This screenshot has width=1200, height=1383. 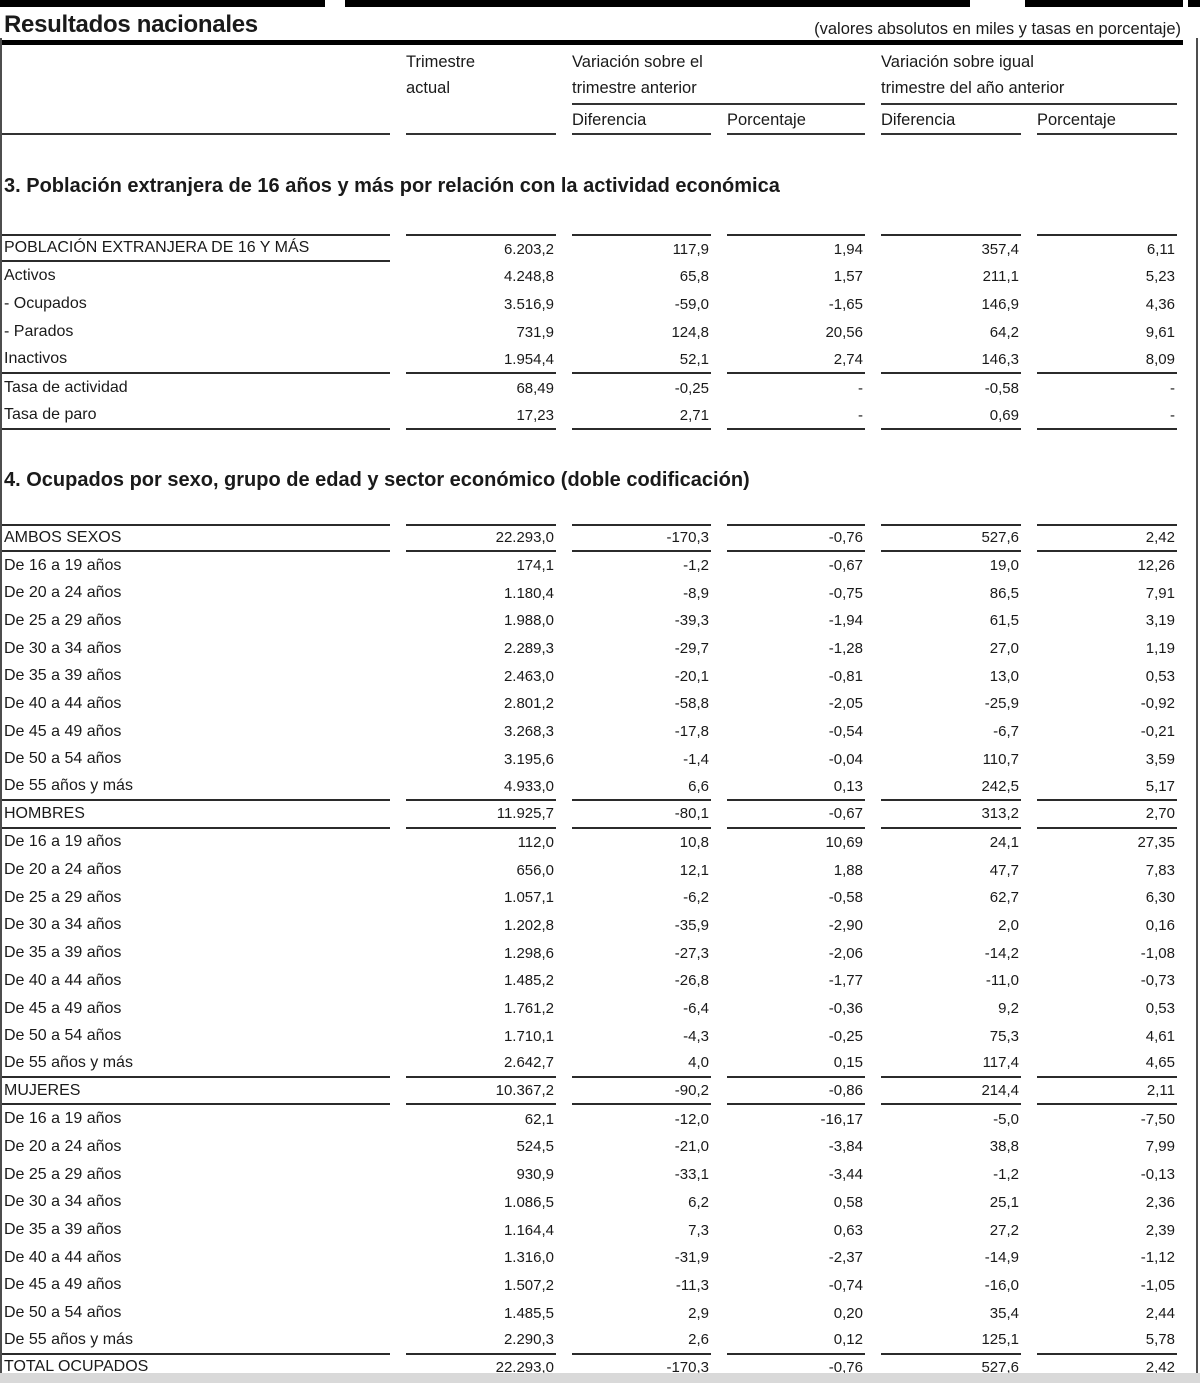 I want to click on cell-trimestre-actual: 1.485,5, so click(x=528, y=1313).